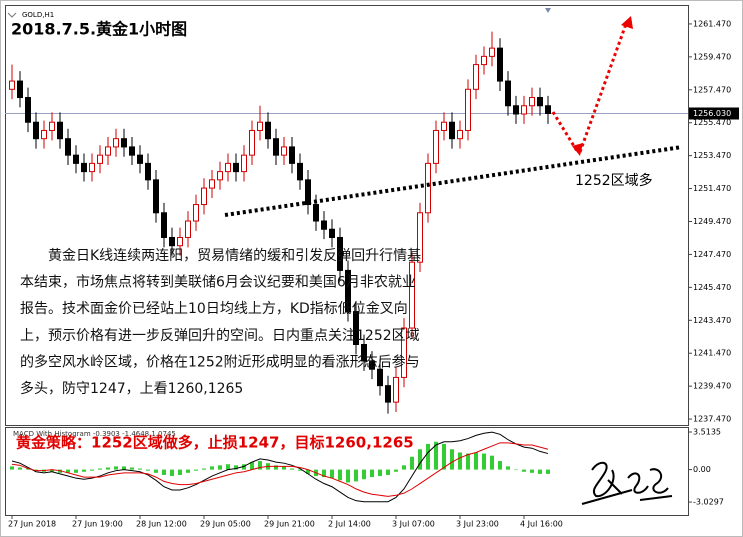 This screenshot has height=537, width=743. Describe the element at coordinates (712, 287) in the screenshot. I see `y-tick-label: 1245.470` at that location.